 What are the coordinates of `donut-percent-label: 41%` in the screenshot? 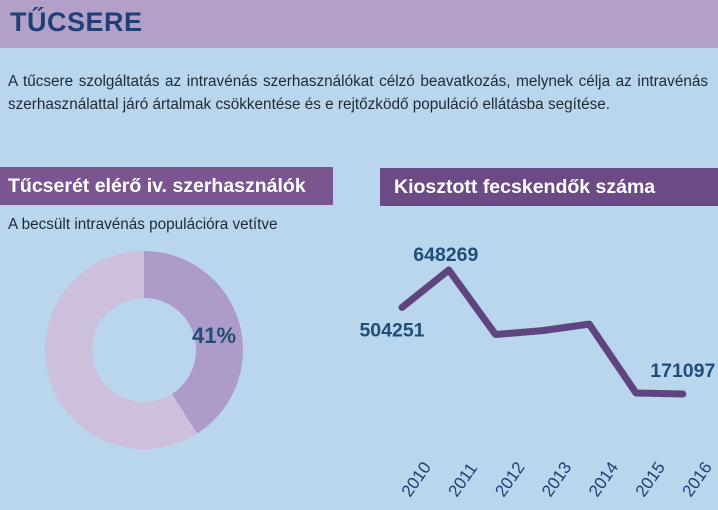 It's located at (214, 335).